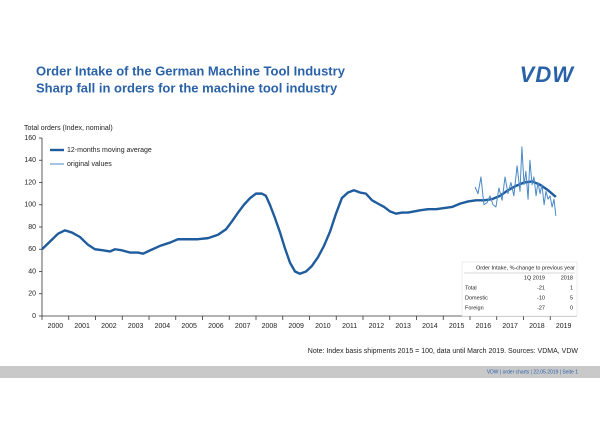  What do you see at coordinates (457, 326) in the screenshot?
I see `x-tick-label: 2015` at bounding box center [457, 326].